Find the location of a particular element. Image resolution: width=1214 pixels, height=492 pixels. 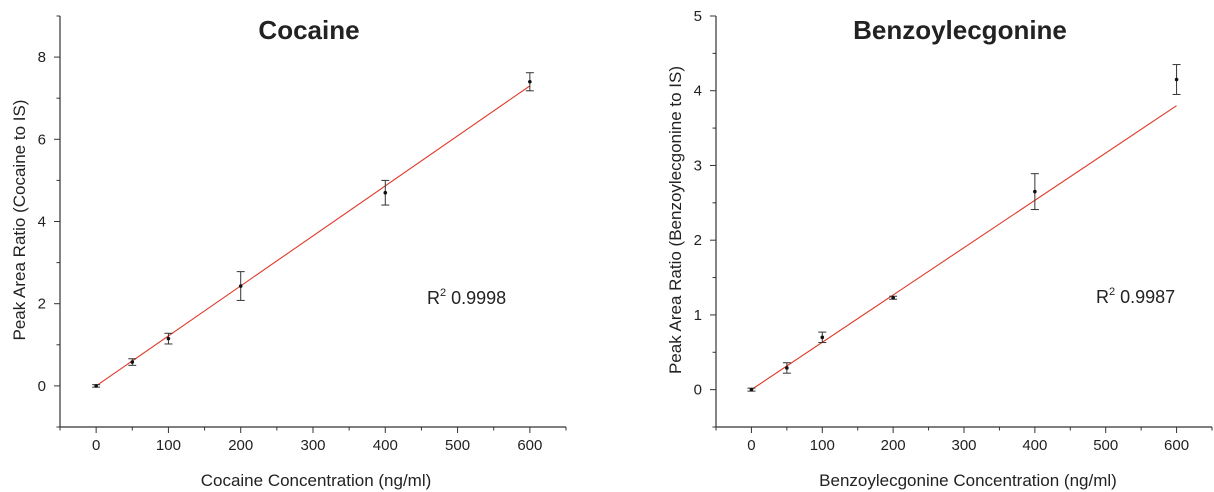

benzoylecgonine-x-tick-label: 400 is located at coordinates (1034, 445).